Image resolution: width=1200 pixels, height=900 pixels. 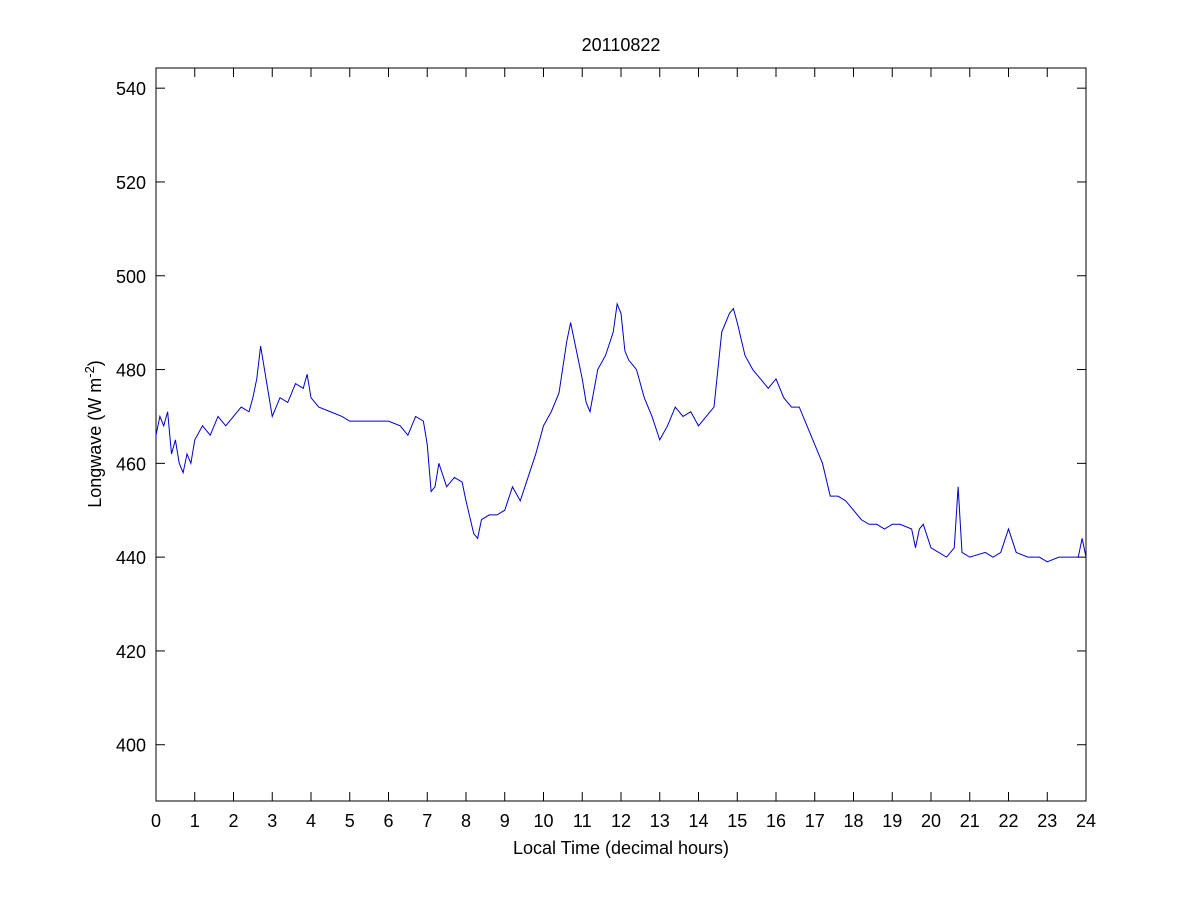 What do you see at coordinates (195, 821) in the screenshot?
I see `x-tick-label: 1` at bounding box center [195, 821].